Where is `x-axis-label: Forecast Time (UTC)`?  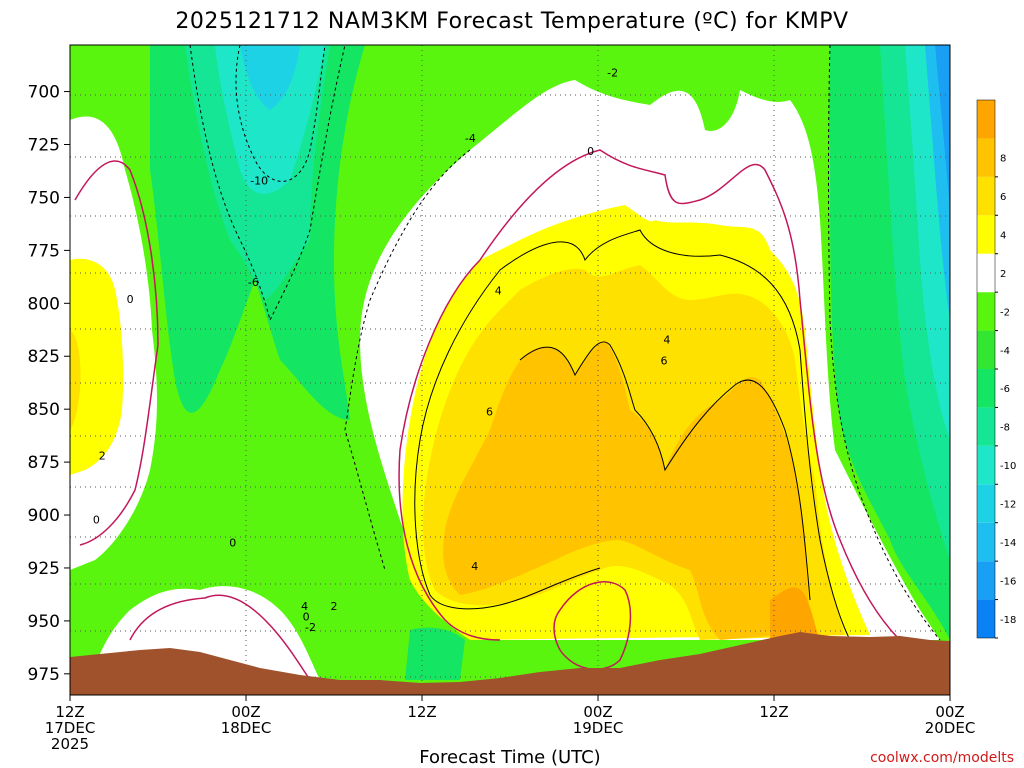
x-axis-label: Forecast Time (UTC) is located at coordinates (509, 757).